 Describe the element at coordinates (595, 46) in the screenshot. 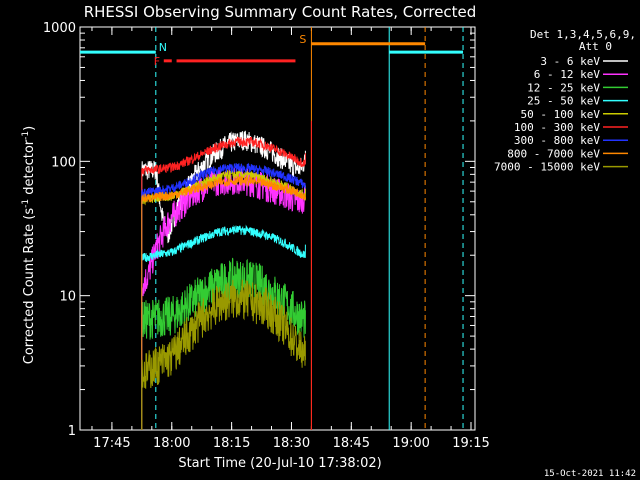

I see `legend-header-line2: Att 0` at that location.